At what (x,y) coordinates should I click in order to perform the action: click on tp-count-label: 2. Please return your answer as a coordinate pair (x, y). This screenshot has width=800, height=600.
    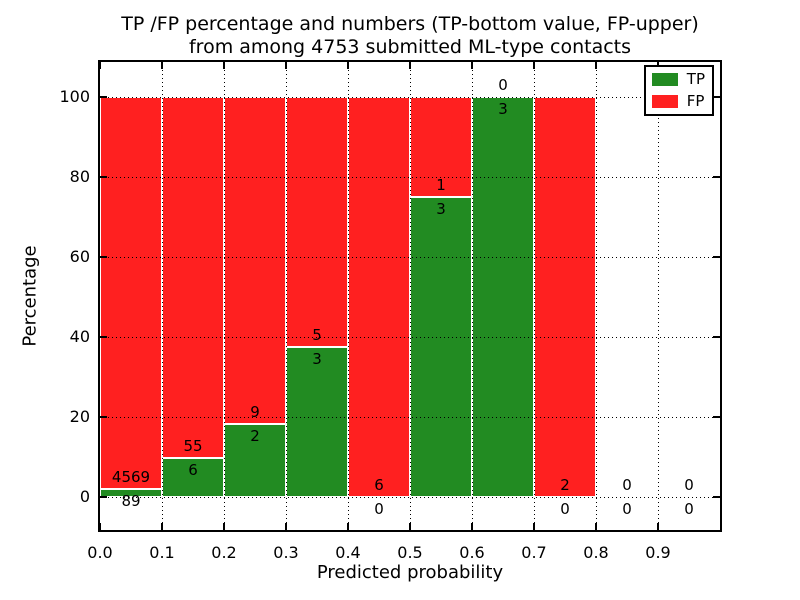
    Looking at the image, I should click on (255, 436).